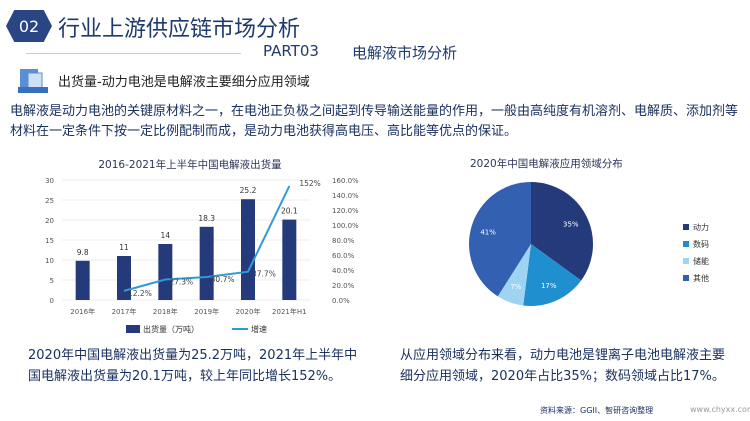  I want to click on y2-tick-label: 60.0%, so click(343, 256).